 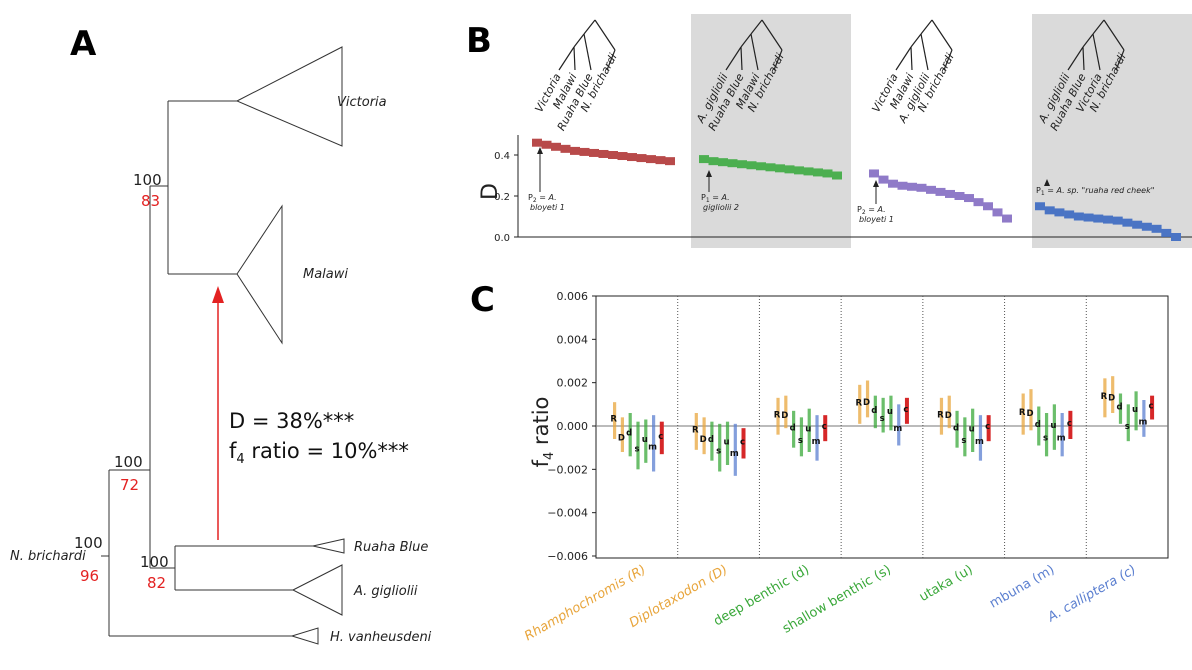 I want to click on panel-b-y-tick-label: 0.0, so click(x=502, y=238).